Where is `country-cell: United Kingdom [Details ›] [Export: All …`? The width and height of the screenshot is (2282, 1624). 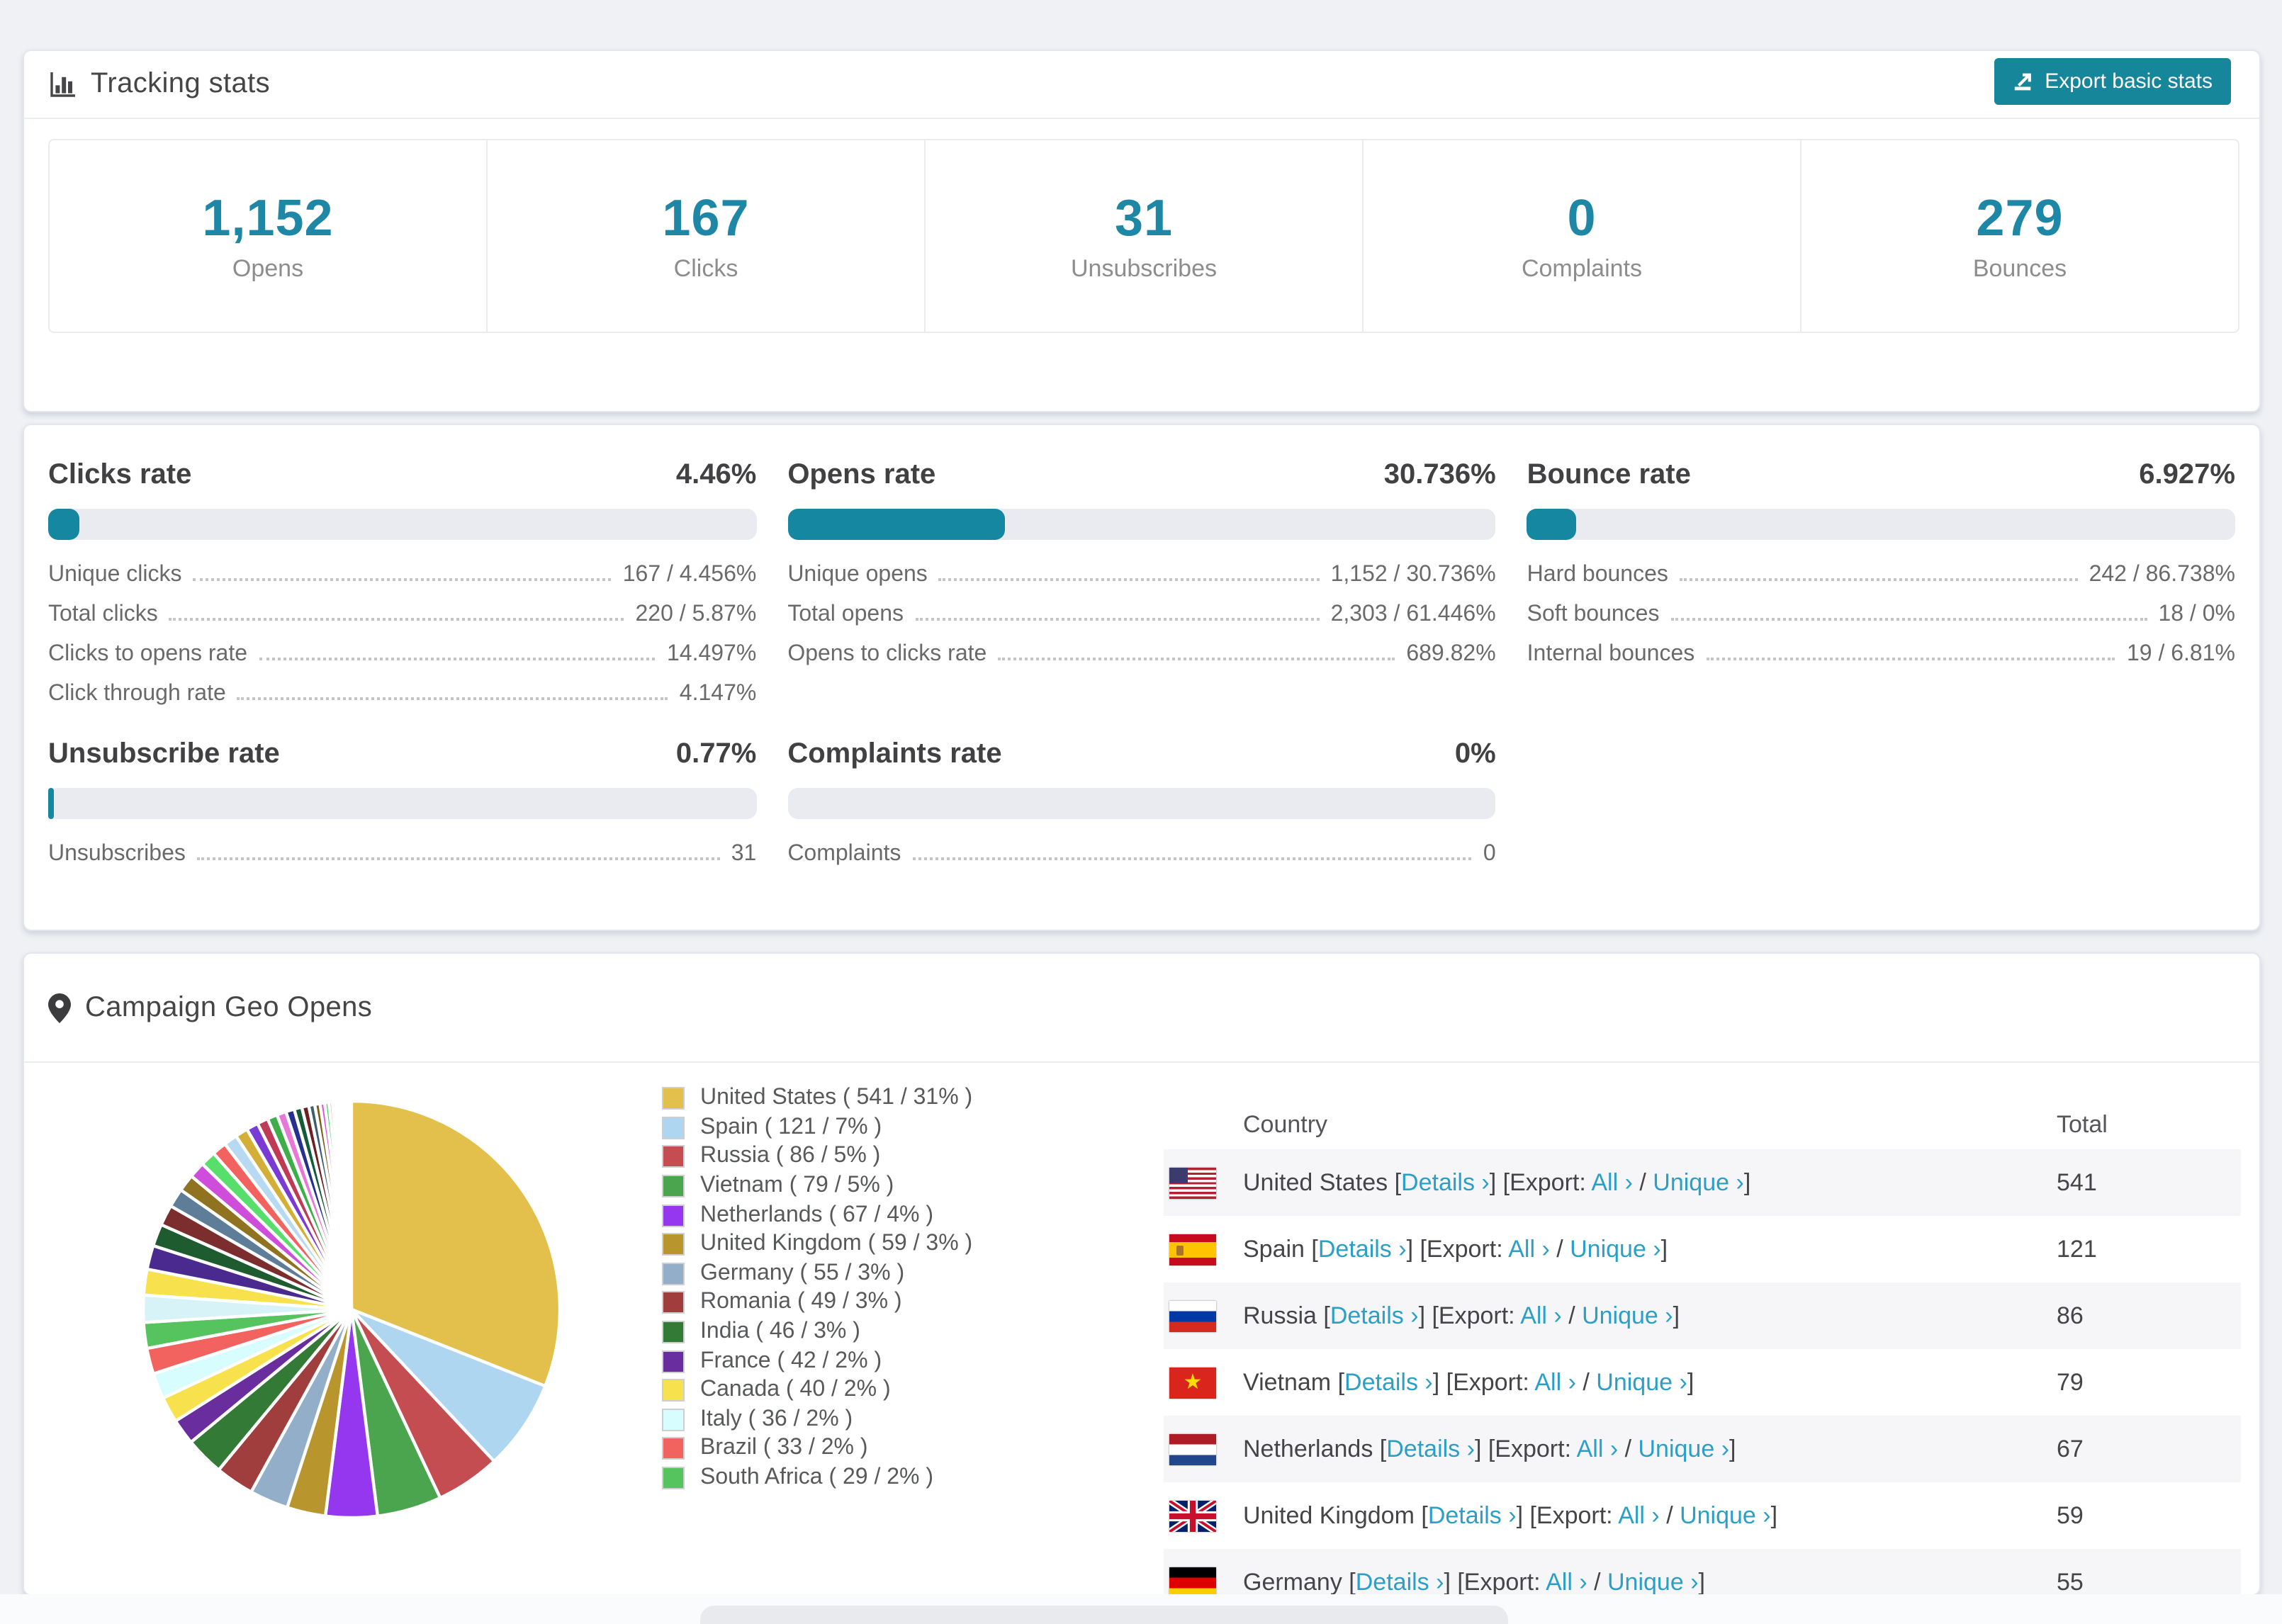
country-cell: United Kingdom [Details ›] [Export: All … is located at coordinates (1510, 1515).